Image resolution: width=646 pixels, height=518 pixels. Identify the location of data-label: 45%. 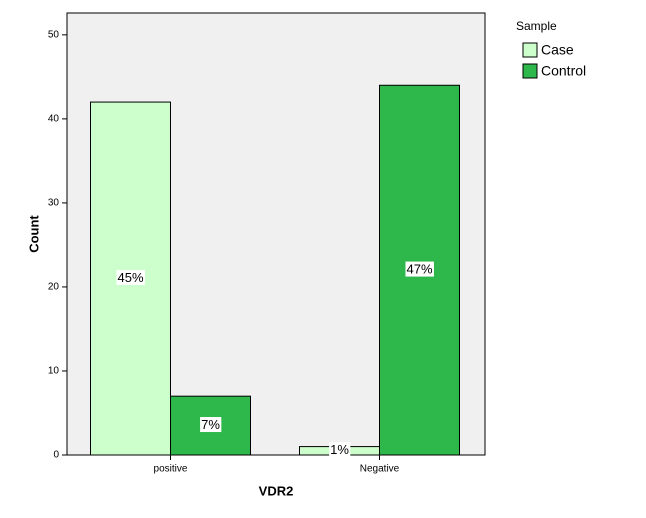
(130, 277).